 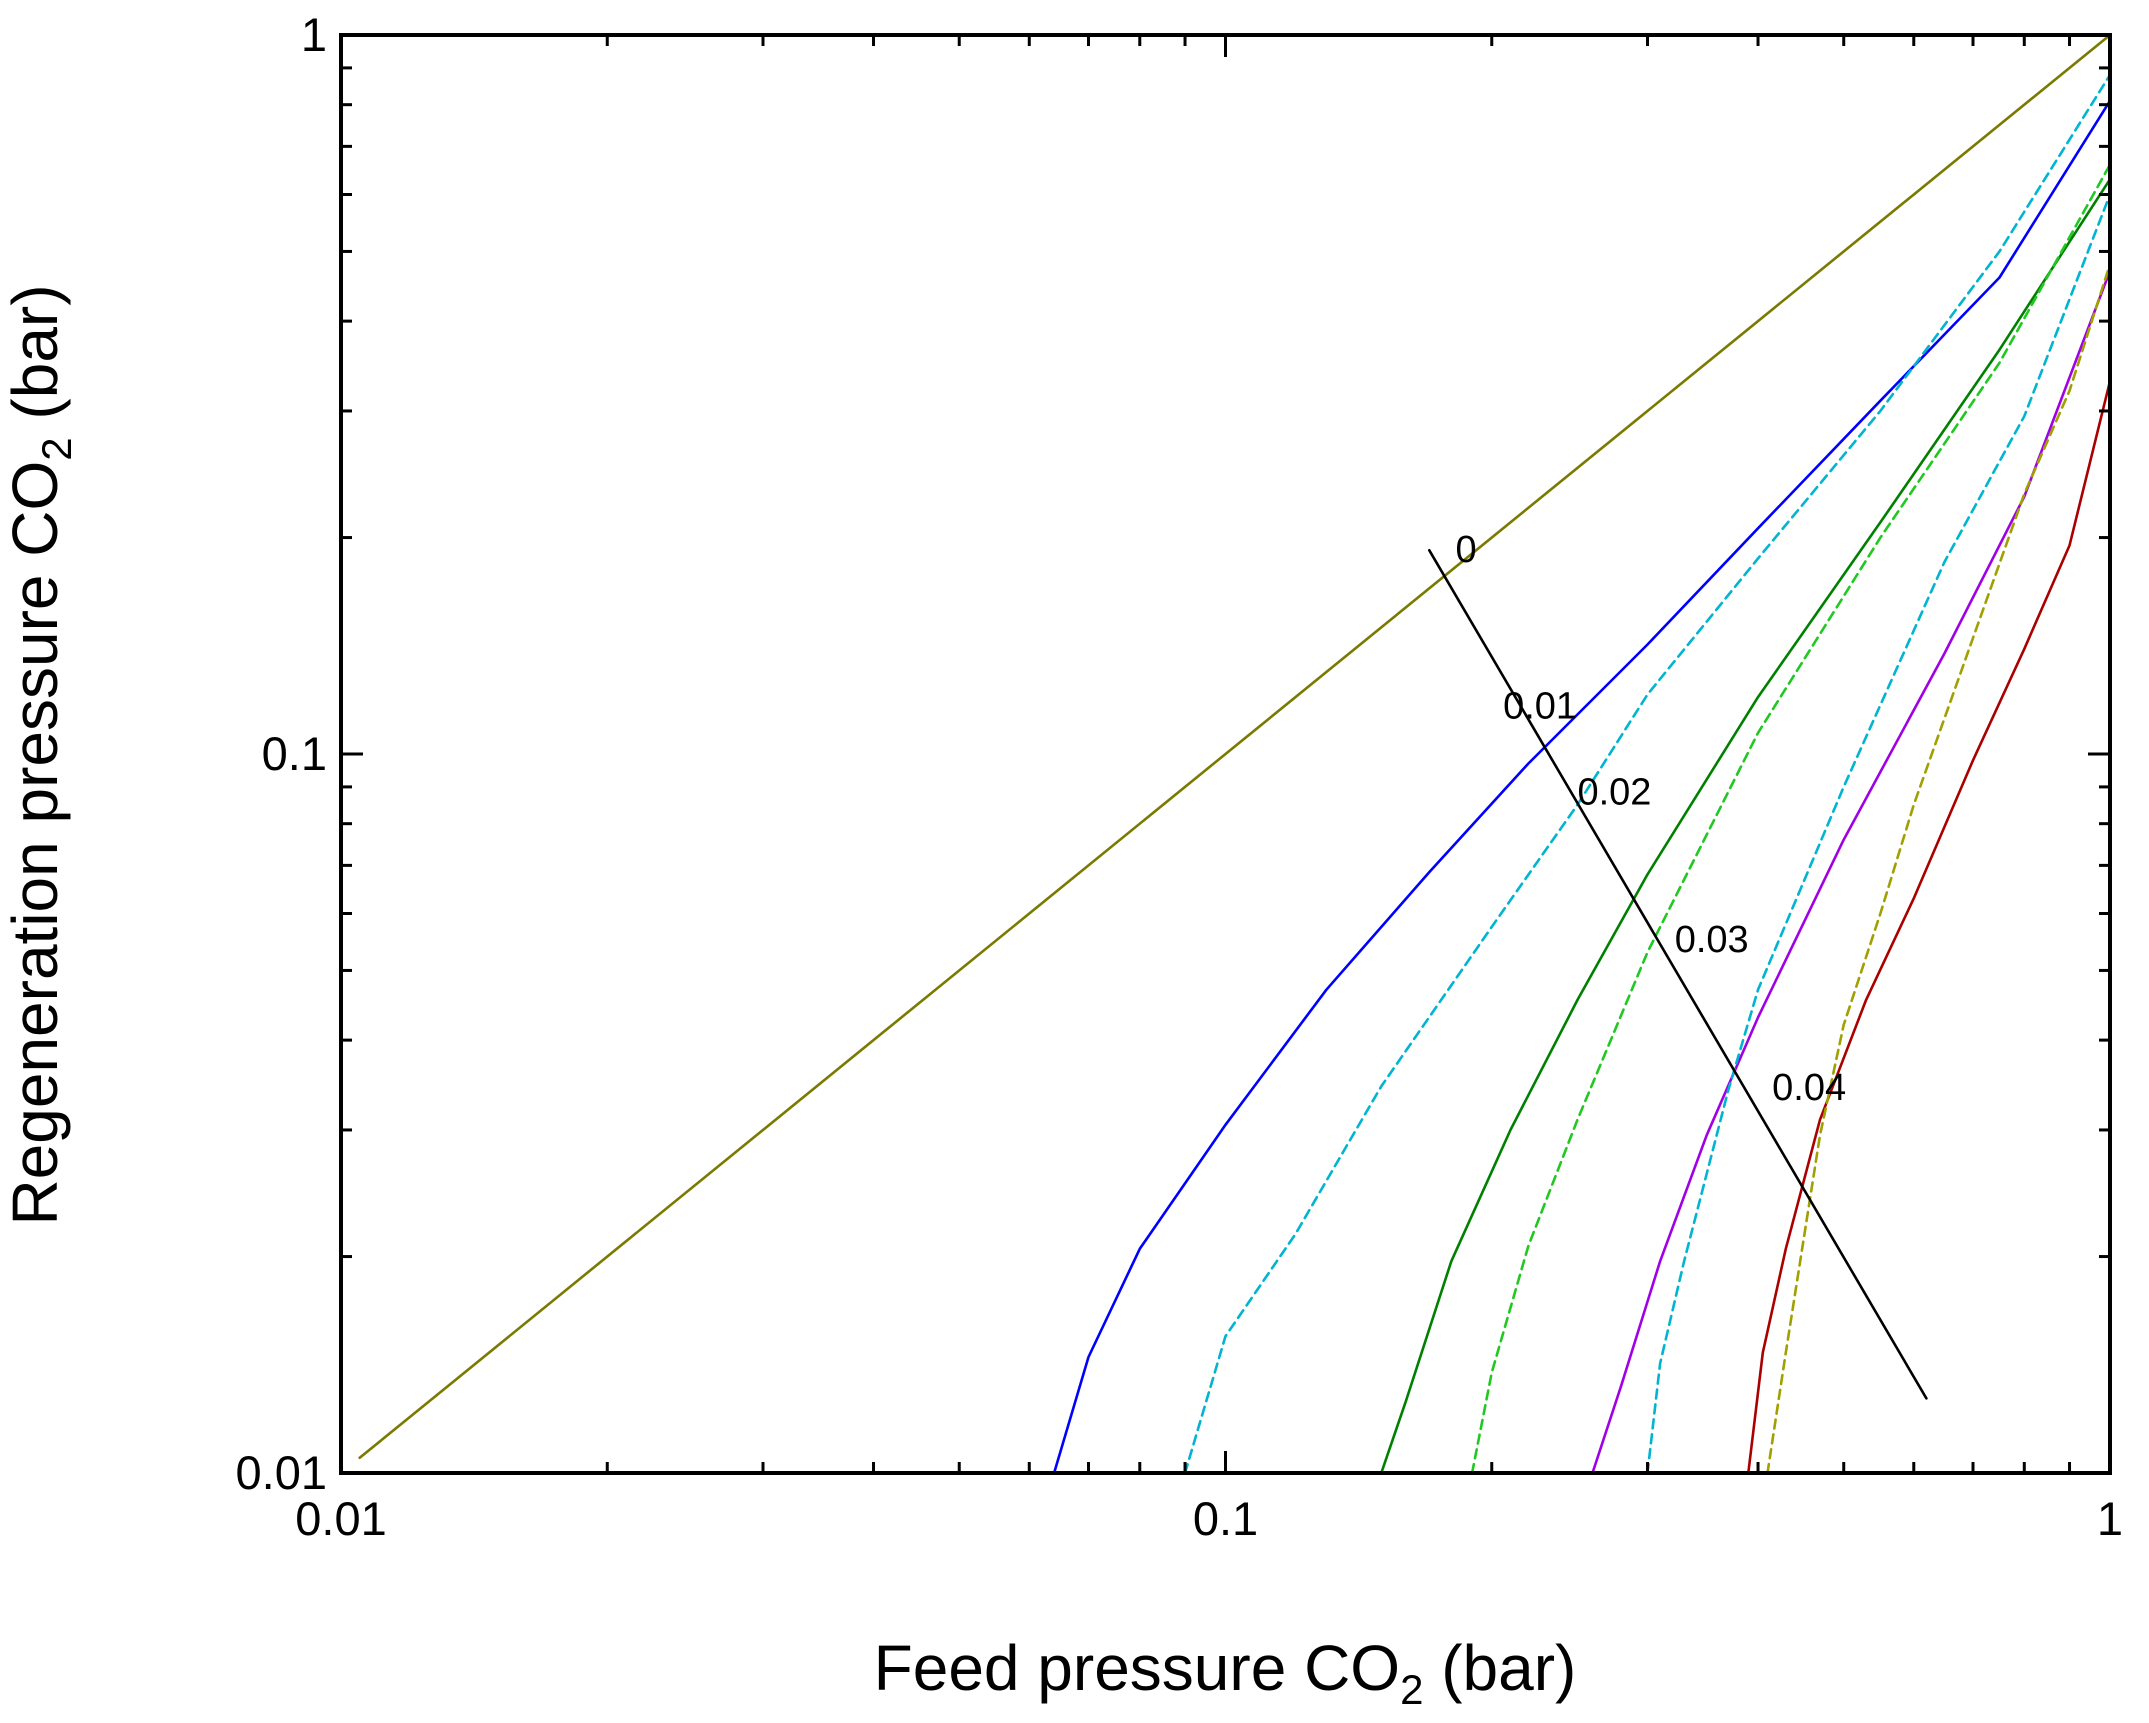 I want to click on y-tick-label: 0.01, so click(x=281, y=1472).